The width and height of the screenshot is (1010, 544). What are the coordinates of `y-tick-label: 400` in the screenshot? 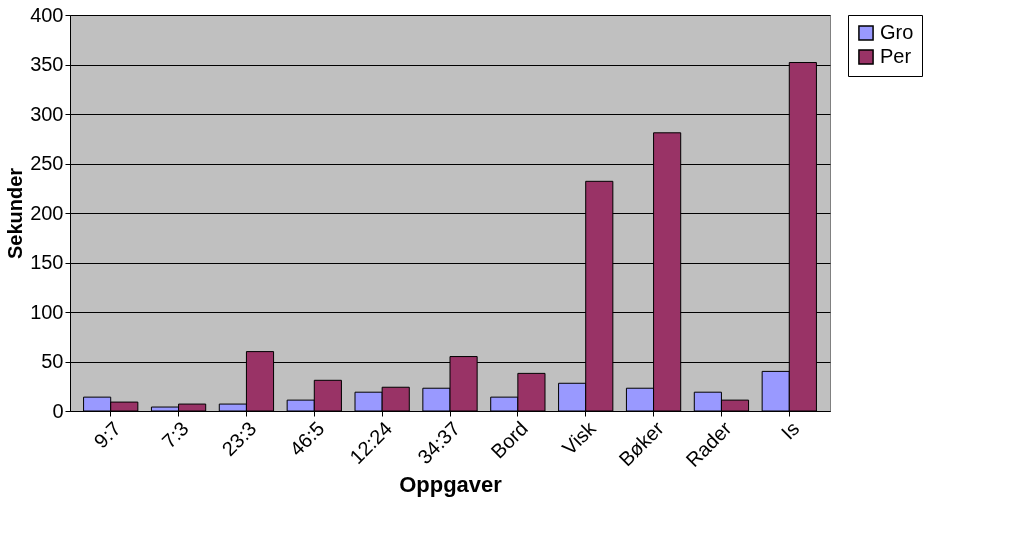 It's located at (47, 14).